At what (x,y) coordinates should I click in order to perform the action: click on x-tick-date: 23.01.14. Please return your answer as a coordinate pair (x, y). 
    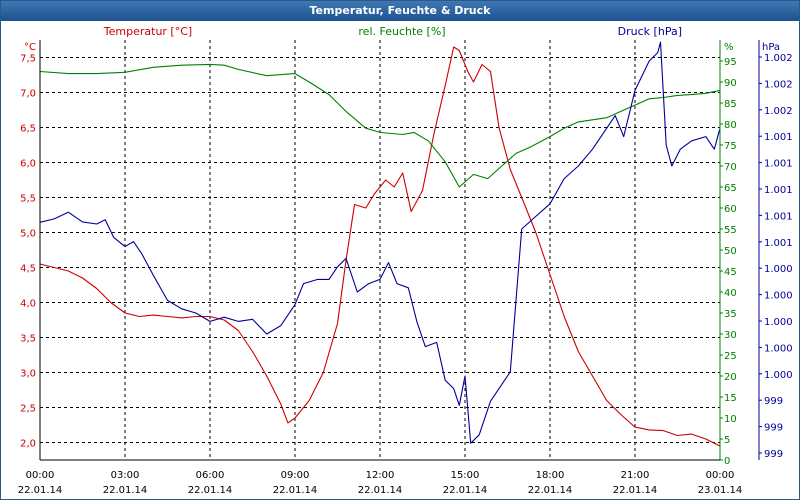
    Looking at the image, I should click on (720, 490).